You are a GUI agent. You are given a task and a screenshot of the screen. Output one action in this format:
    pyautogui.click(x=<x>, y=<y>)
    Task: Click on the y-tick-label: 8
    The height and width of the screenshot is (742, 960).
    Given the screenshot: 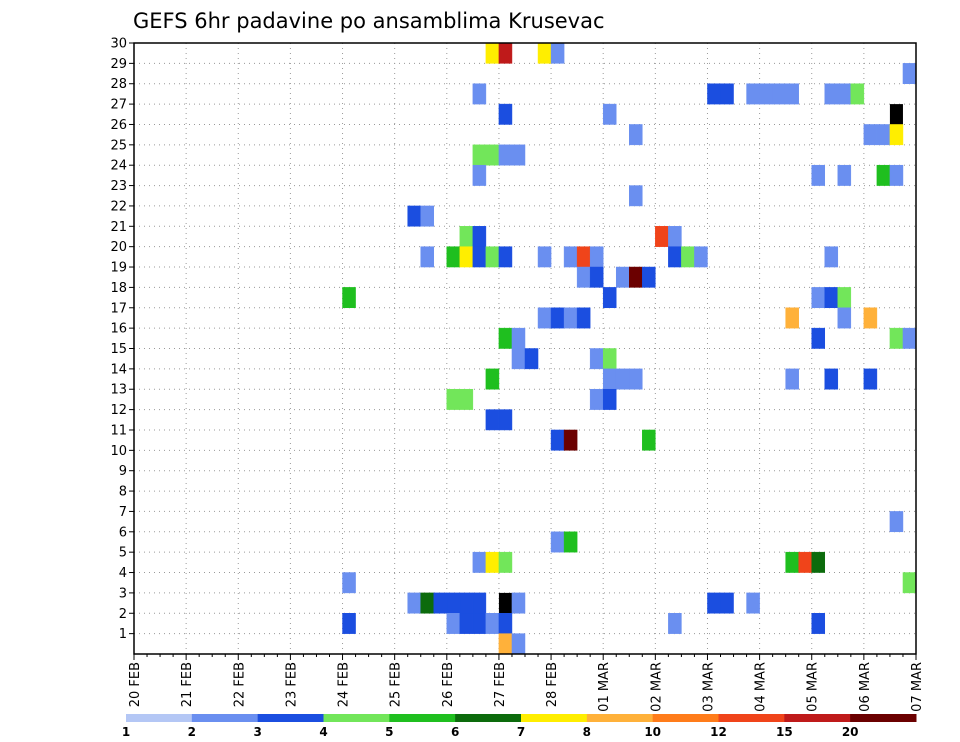 What is the action you would take?
    pyautogui.click(x=123, y=492)
    